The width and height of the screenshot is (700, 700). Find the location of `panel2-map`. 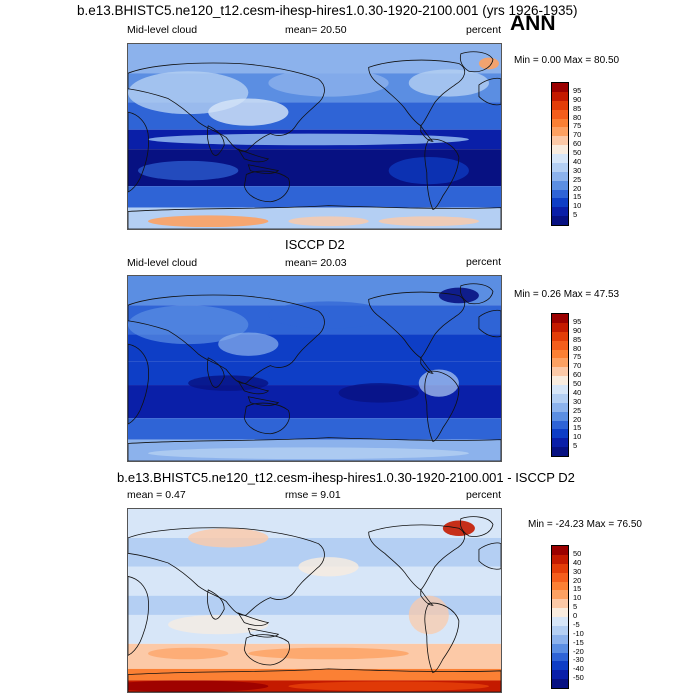

panel2-map is located at coordinates (314, 368).